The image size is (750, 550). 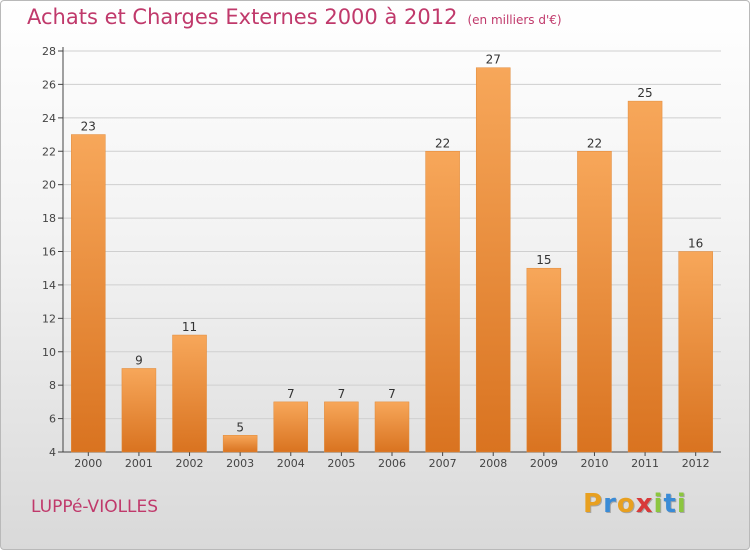 I want to click on x-tick-label: 2010, so click(x=594, y=463).